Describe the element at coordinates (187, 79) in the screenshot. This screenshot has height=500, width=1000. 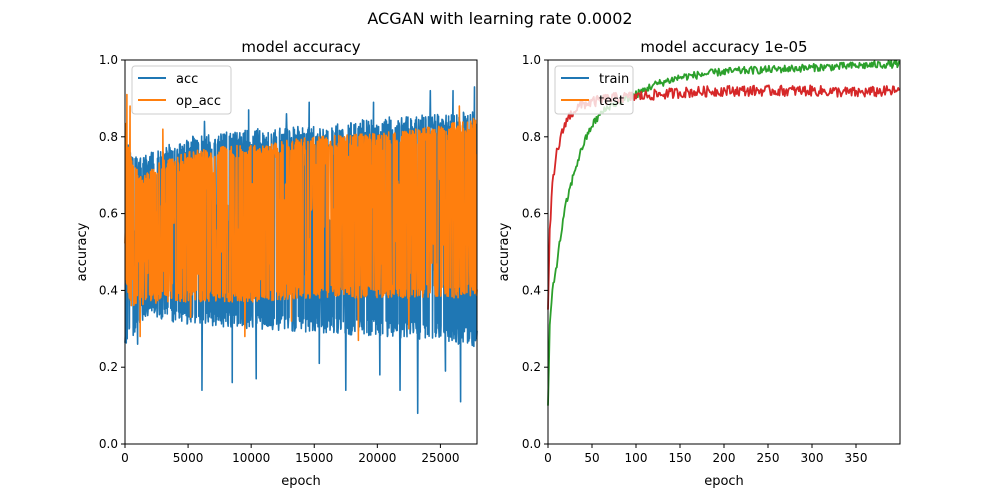
I see `legend-label-acc: acc` at that location.